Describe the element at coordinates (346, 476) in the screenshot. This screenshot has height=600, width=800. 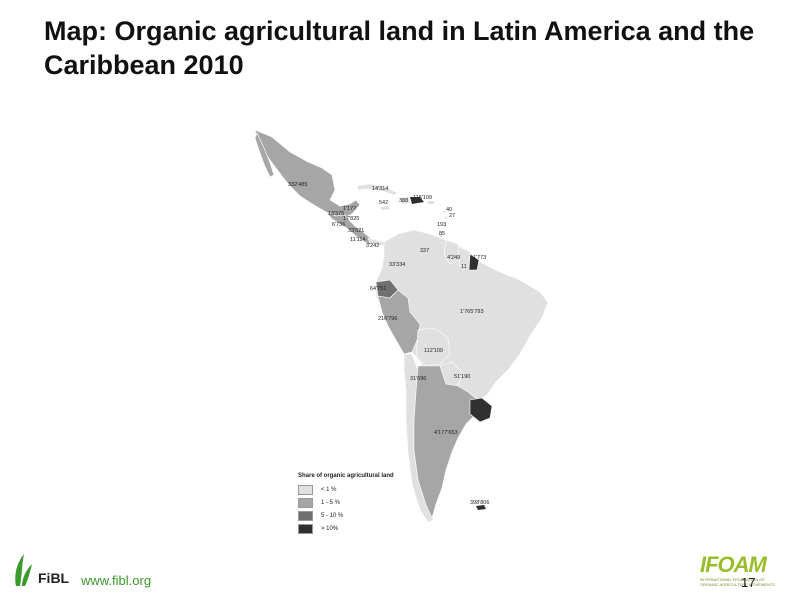
I see `legend-title: Share of organic agricultural land` at that location.